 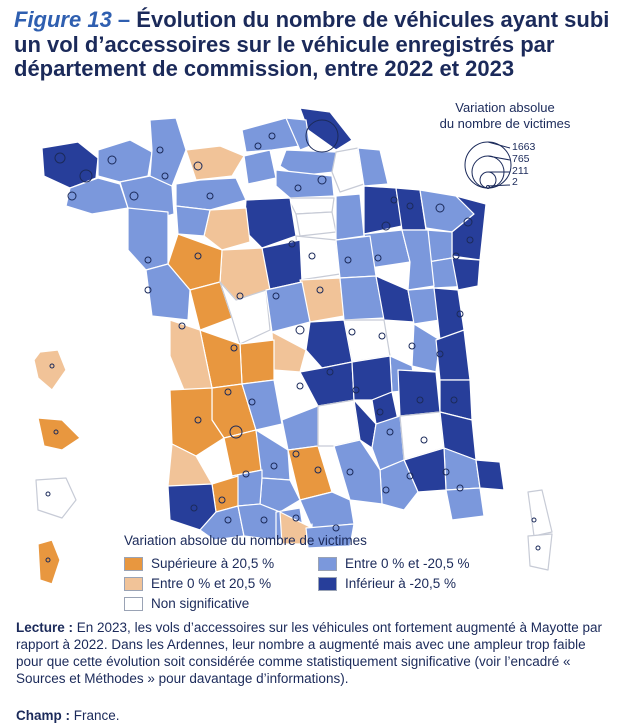 What do you see at coordinates (466, 274) in the screenshot?
I see `department-haut-rhin` at bounding box center [466, 274].